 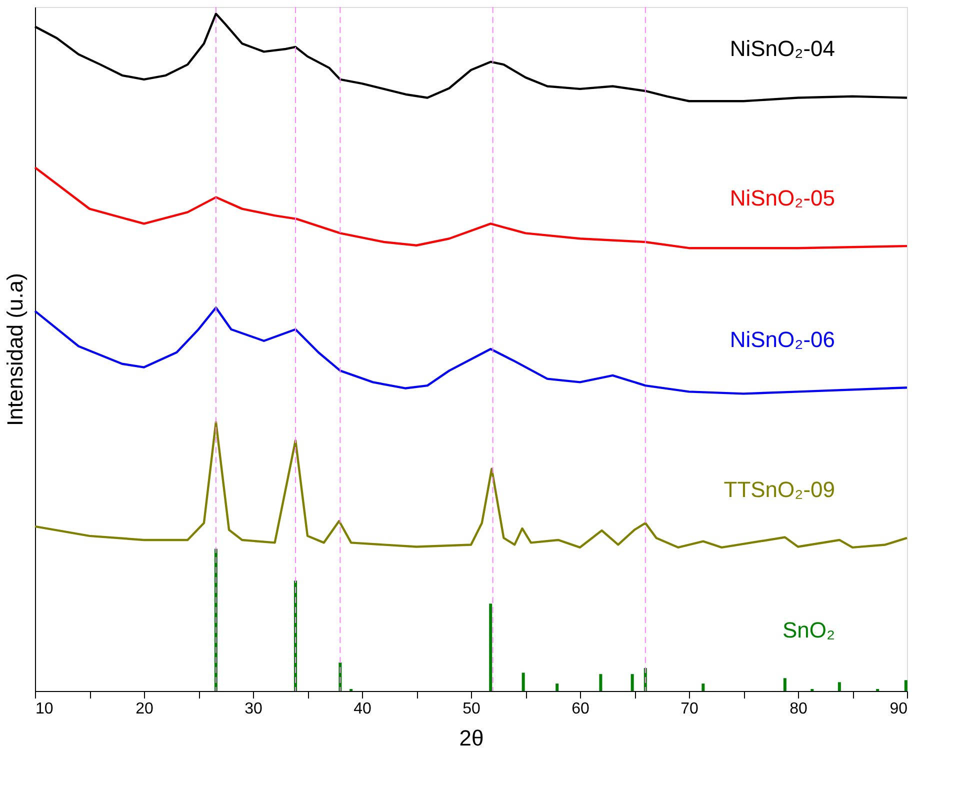 What do you see at coordinates (782, 339) in the screenshot?
I see `series-label: NiSnO₂-06` at bounding box center [782, 339].